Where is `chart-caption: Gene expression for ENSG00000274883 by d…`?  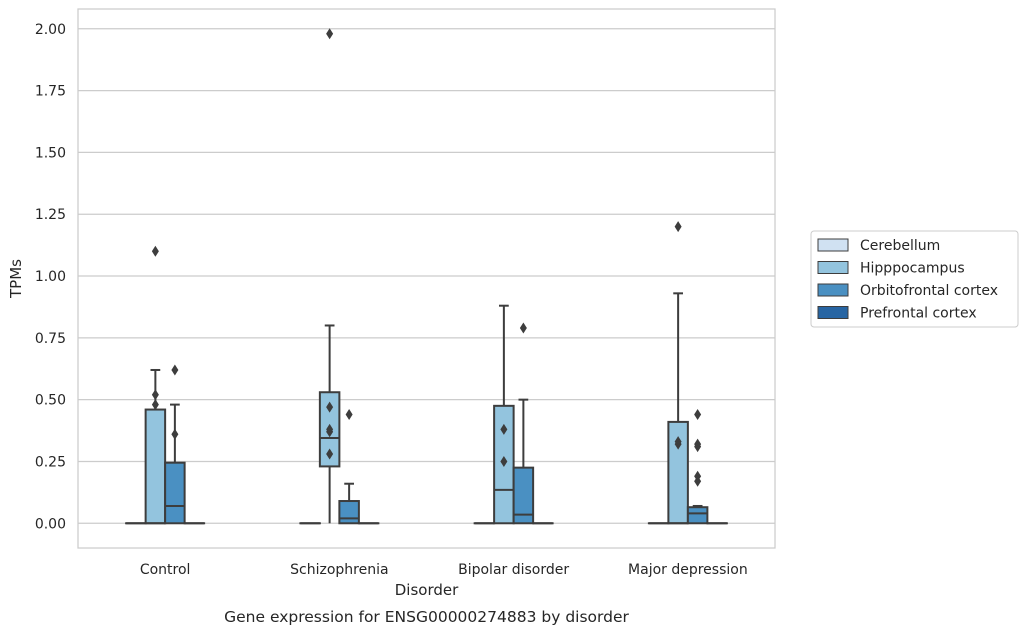
chart-caption: Gene expression for ENSG00000274883 by d… is located at coordinates (426, 617).